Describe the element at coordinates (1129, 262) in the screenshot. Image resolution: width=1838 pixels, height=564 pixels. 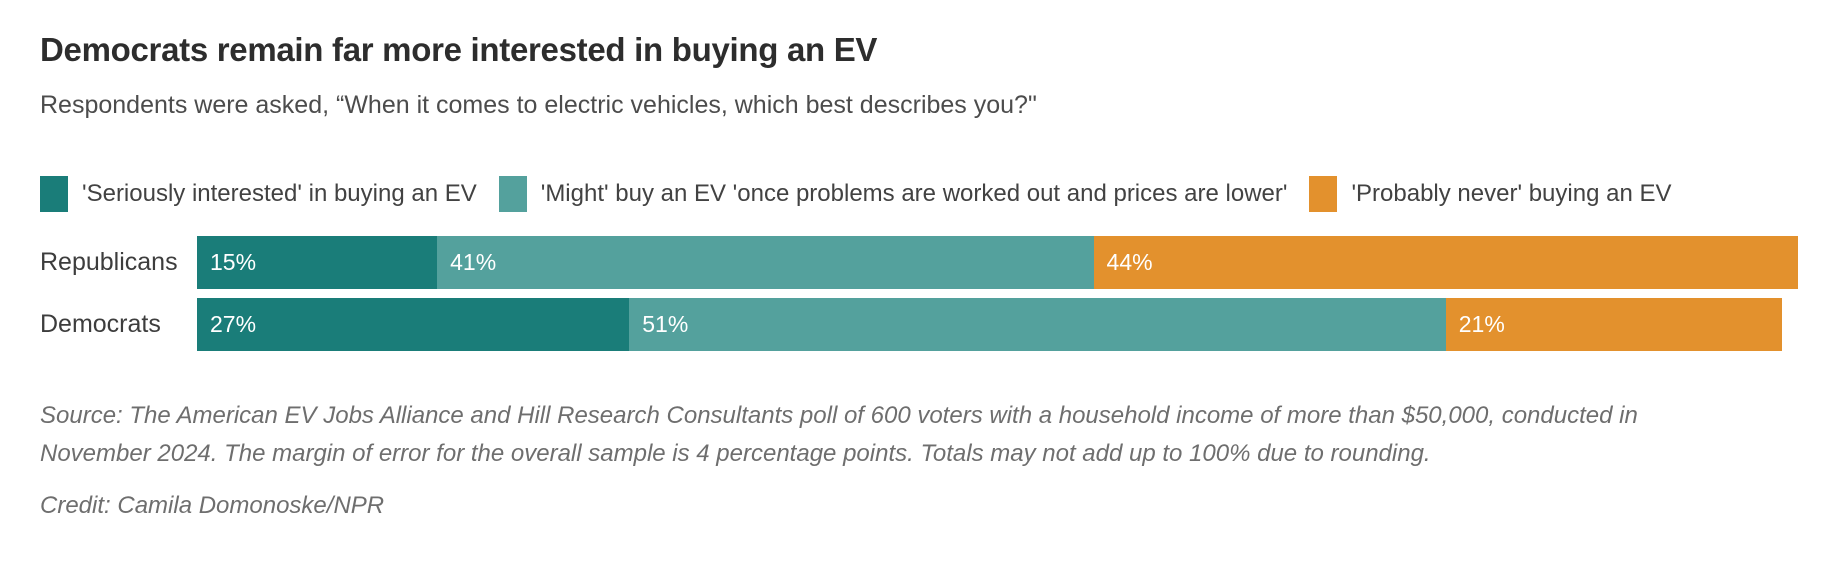
I see `segment-value-label: 44%` at that location.